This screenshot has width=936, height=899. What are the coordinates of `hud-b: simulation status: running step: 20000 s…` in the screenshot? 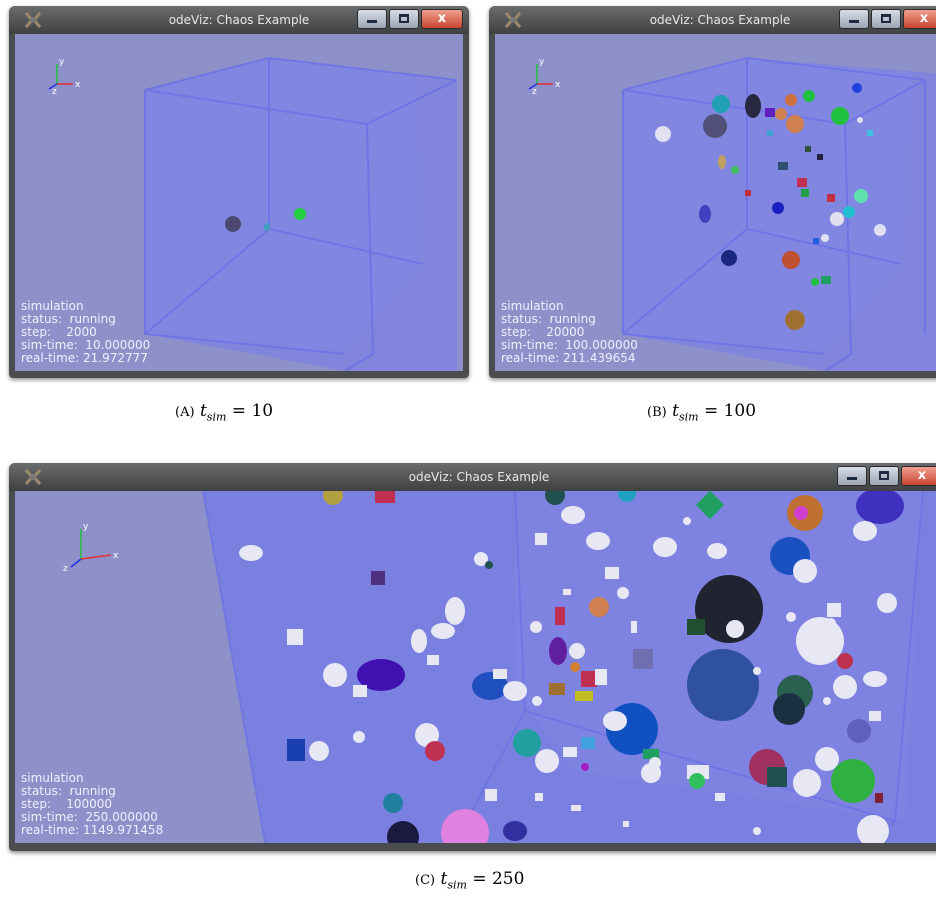 It's located at (569, 332).